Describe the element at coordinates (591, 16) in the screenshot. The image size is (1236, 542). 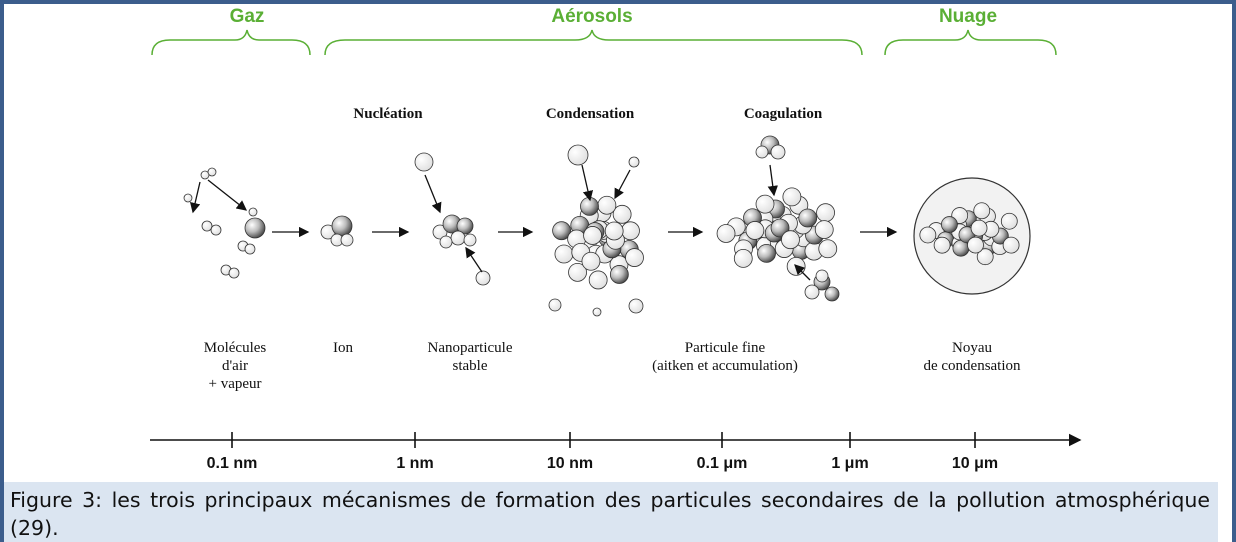
I see `header: Aérosols` at that location.